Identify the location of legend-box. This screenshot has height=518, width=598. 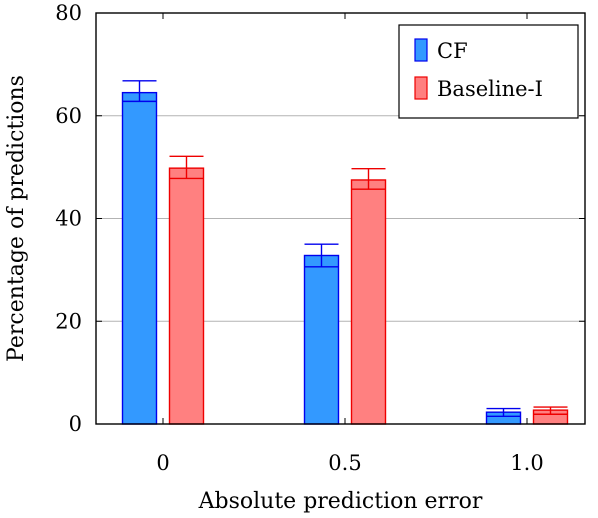
(488, 71).